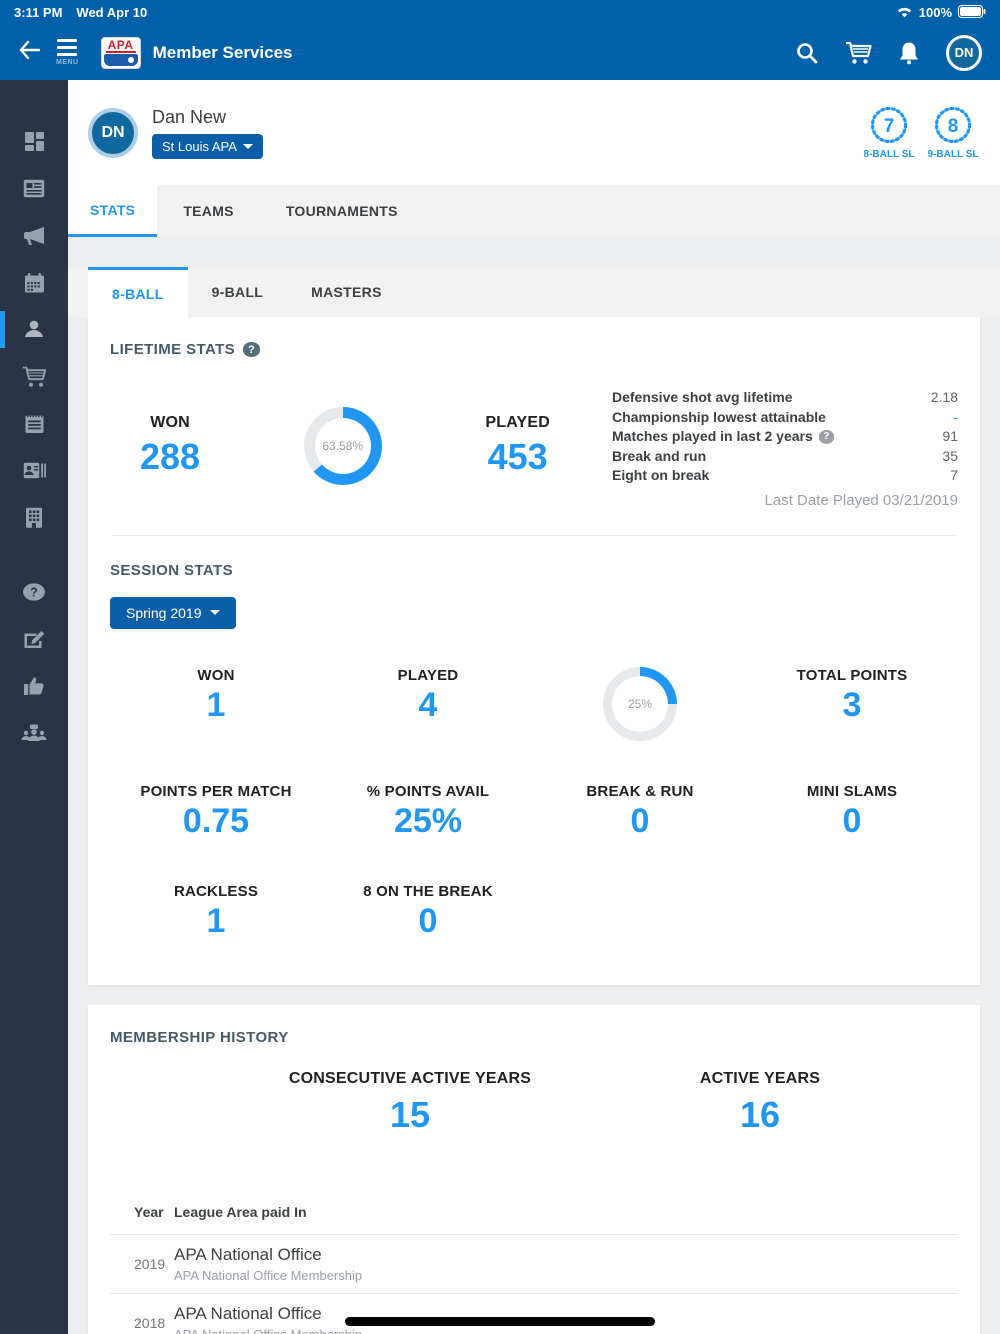  I want to click on sidebar-item-dashboard, so click(34, 141).